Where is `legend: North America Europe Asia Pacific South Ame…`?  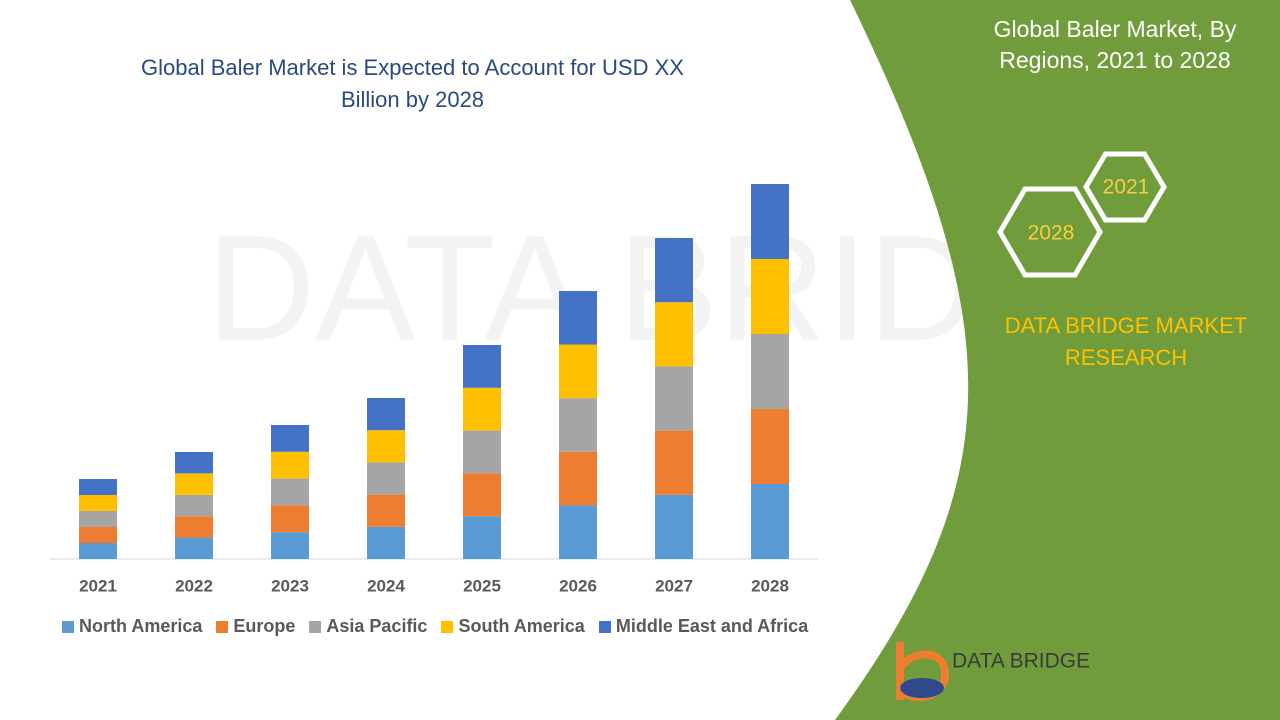 legend: North America Europe Asia Pacific South Ame… is located at coordinates (435, 626).